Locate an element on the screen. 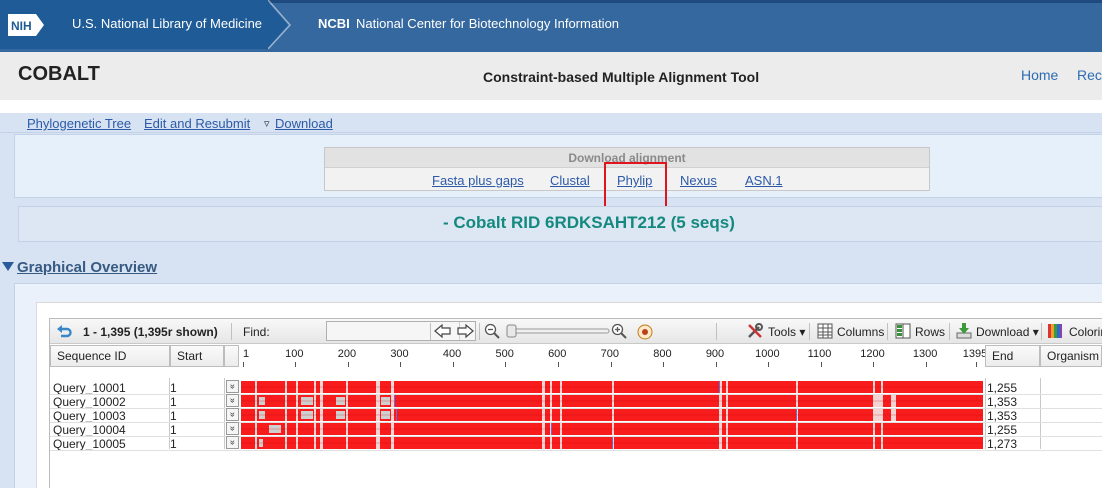 The height and width of the screenshot is (488, 1102). format-nexus-link: Nexus is located at coordinates (698, 180).